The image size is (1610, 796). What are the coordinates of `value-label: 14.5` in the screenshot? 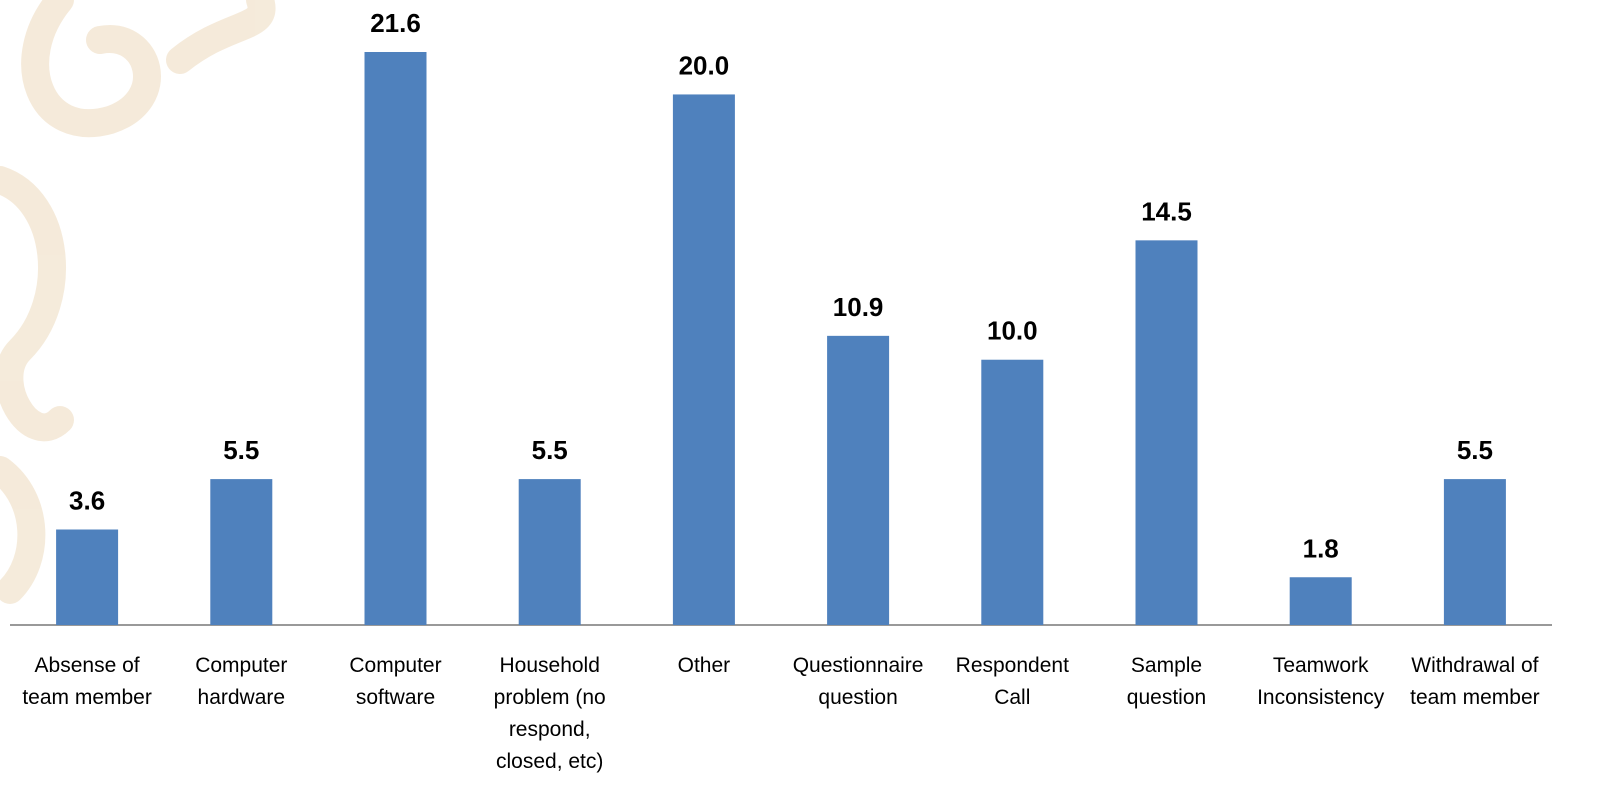 It's located at (1166, 211).